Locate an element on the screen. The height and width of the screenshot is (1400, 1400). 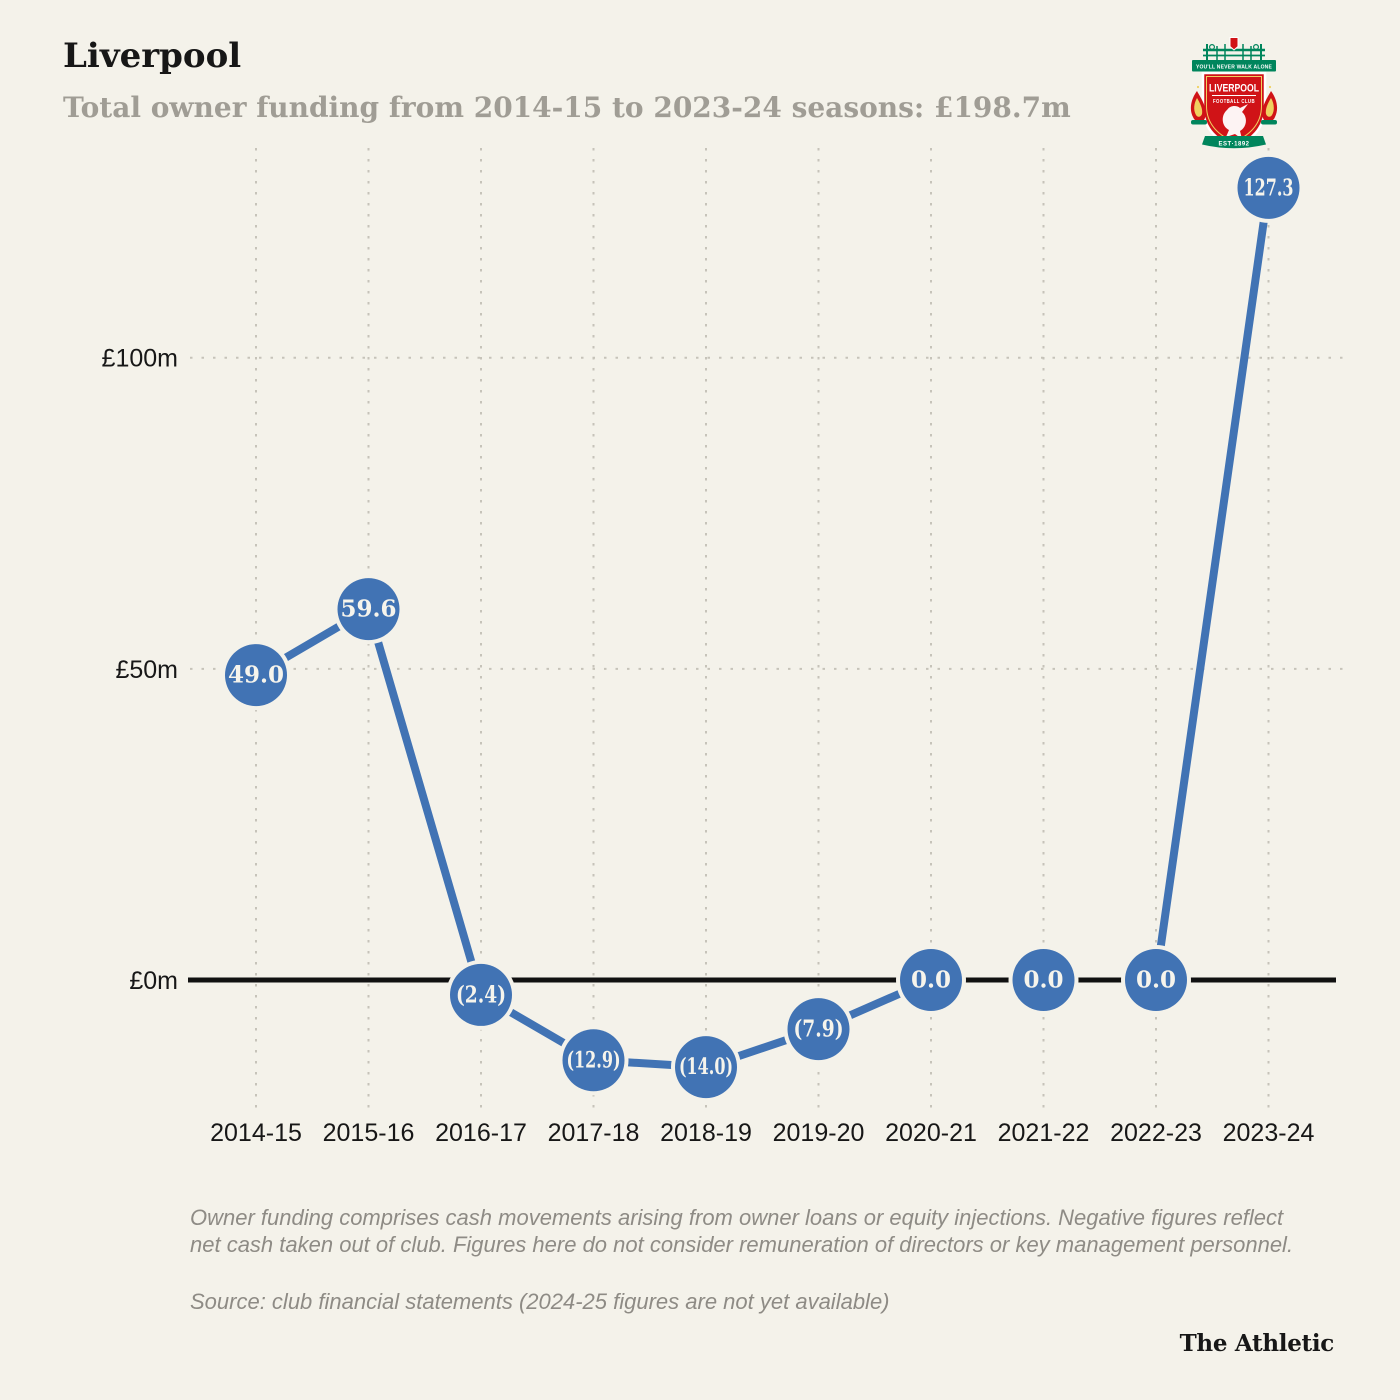
data-point-label: (14.0) is located at coordinates (706, 1067).